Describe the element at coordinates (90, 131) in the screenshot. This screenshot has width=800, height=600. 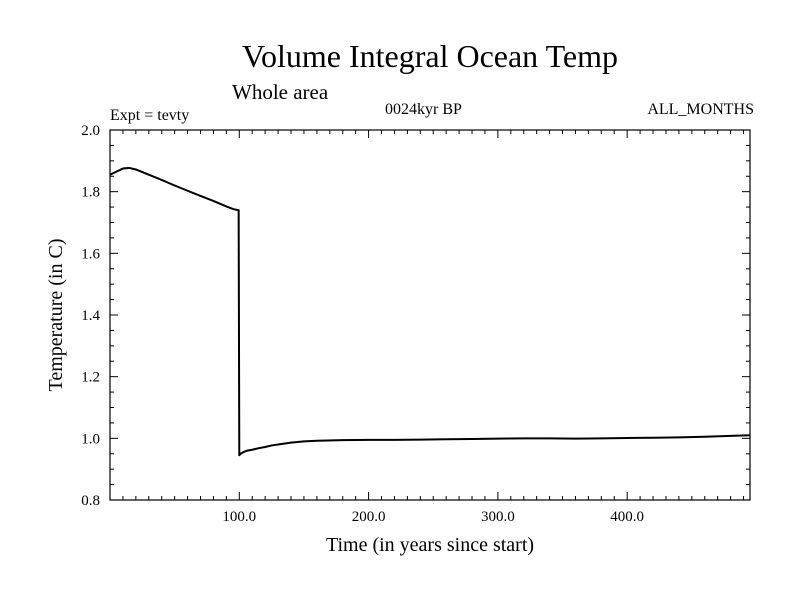
I see `y-tick-label: 2.0` at that location.